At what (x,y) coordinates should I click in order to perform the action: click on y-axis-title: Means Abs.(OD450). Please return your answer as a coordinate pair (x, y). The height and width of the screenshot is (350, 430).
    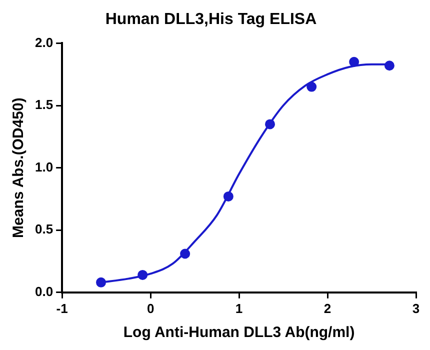
    Looking at the image, I should click on (19, 168).